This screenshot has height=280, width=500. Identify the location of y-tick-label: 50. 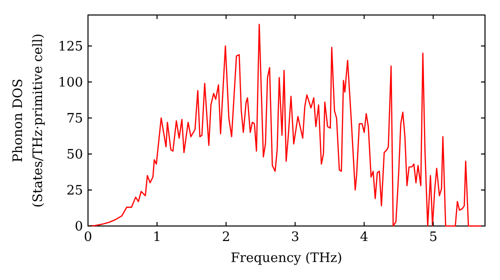
(74, 155).